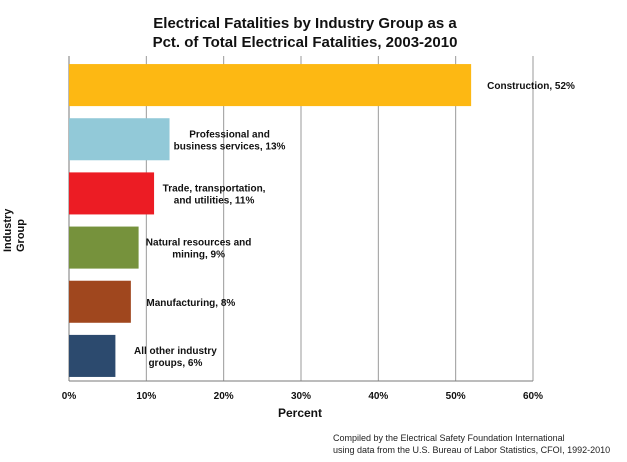 This screenshot has height=462, width=627. What do you see at coordinates (378, 396) in the screenshot?
I see `x-tick-label: 40%` at bounding box center [378, 396].